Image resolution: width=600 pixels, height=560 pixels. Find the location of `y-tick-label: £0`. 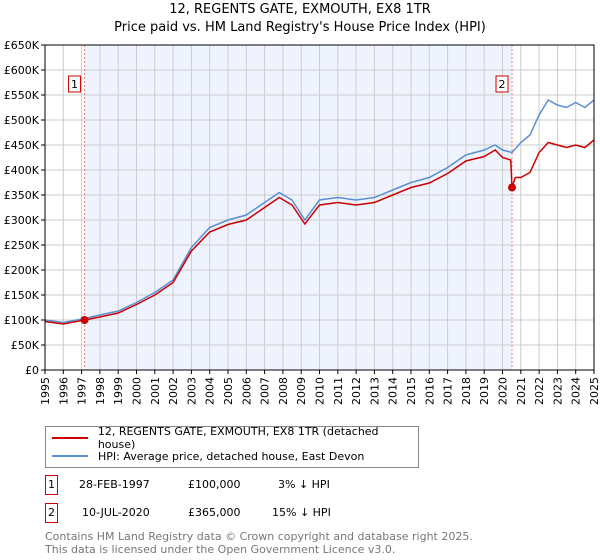

y-tick-label: £0 is located at coordinates (32, 370).